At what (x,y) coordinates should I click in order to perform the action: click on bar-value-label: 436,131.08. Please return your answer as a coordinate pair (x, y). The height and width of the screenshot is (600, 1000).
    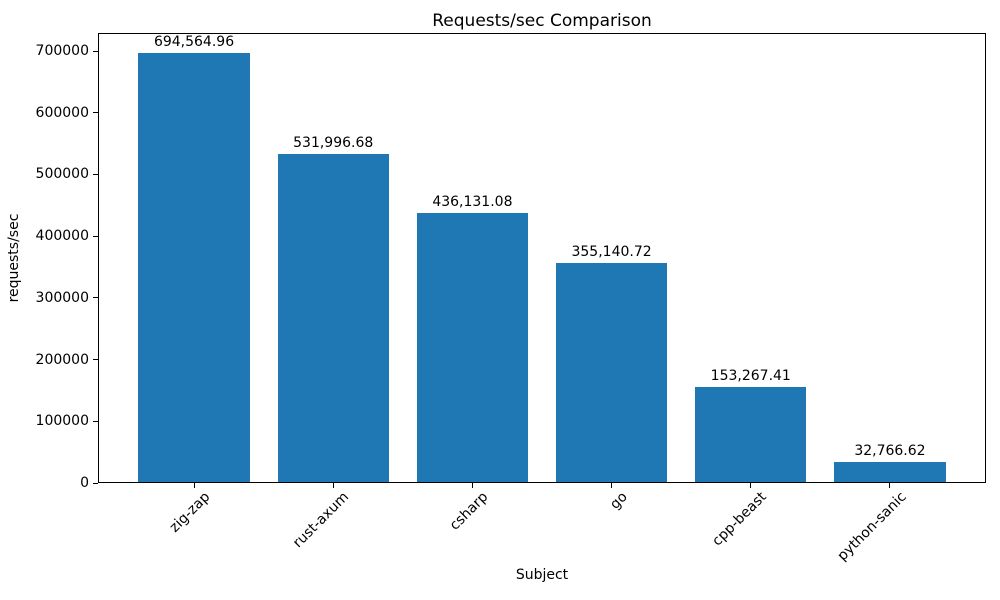
    Looking at the image, I should click on (472, 201).